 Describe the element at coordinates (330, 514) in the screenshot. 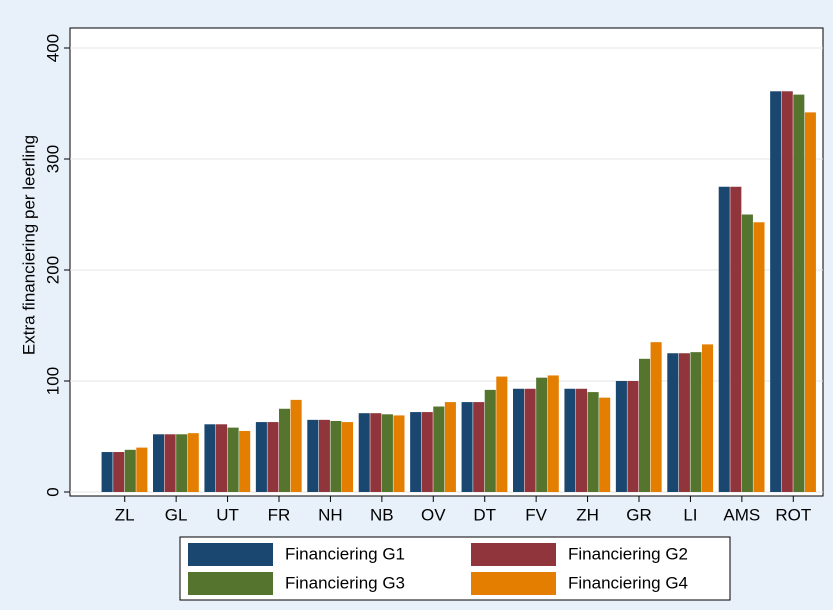

I see `x-tick-label: NH` at that location.